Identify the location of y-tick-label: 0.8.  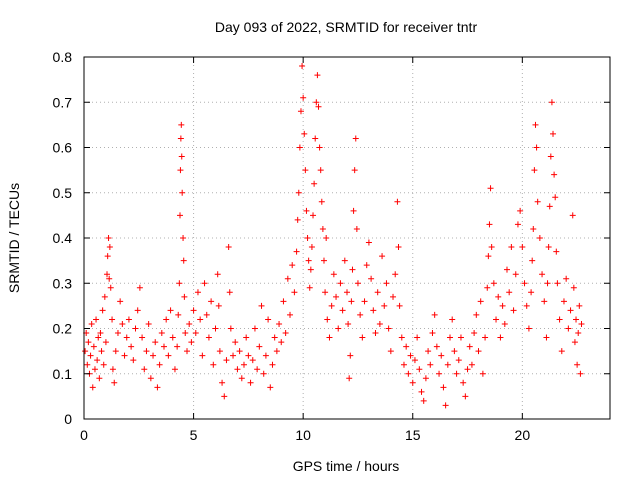
(63, 57).